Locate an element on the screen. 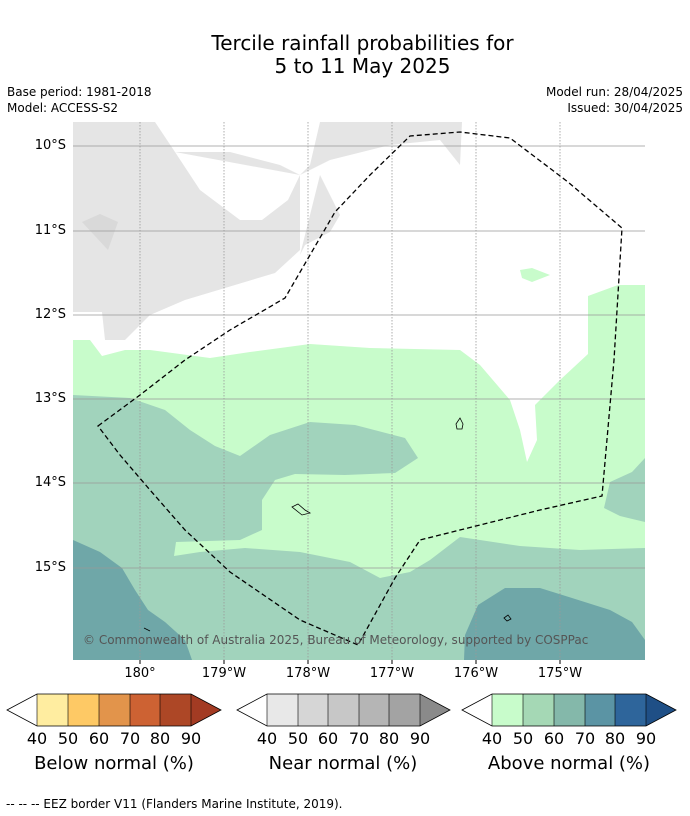 Image resolution: width=690 pixels, height=816 pixels. near-normal-region-ne is located at coordinates (381, 188).